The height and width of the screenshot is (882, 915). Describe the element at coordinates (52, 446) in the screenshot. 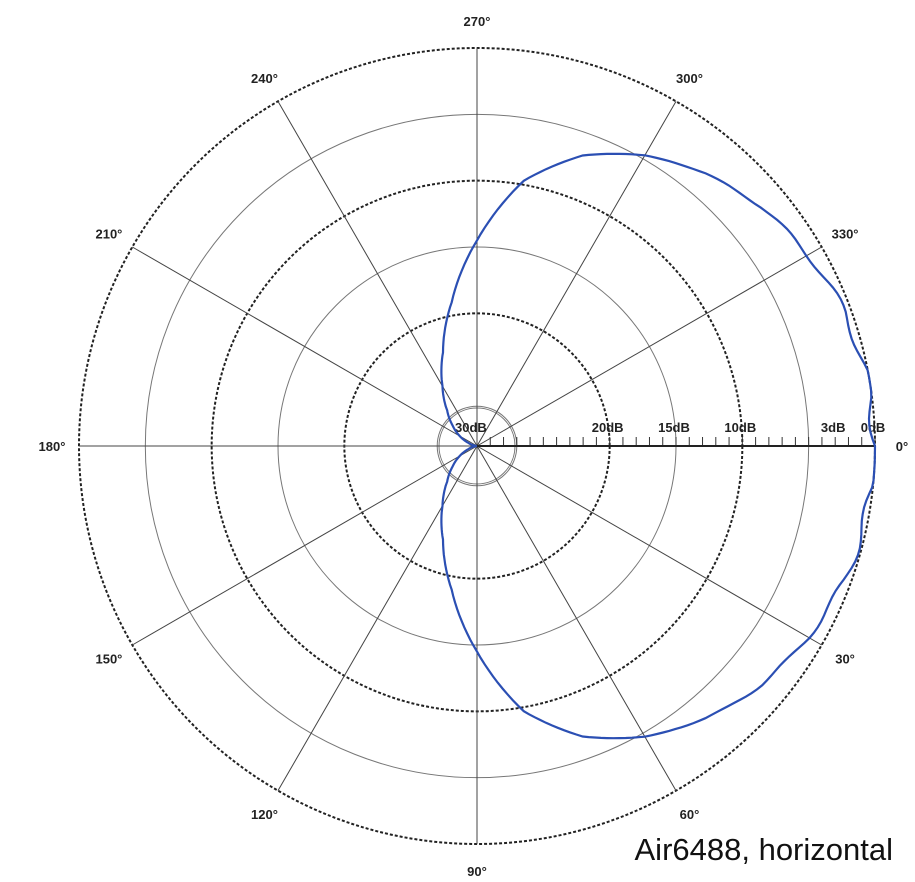

I see `angle-label: 180°` at that location.